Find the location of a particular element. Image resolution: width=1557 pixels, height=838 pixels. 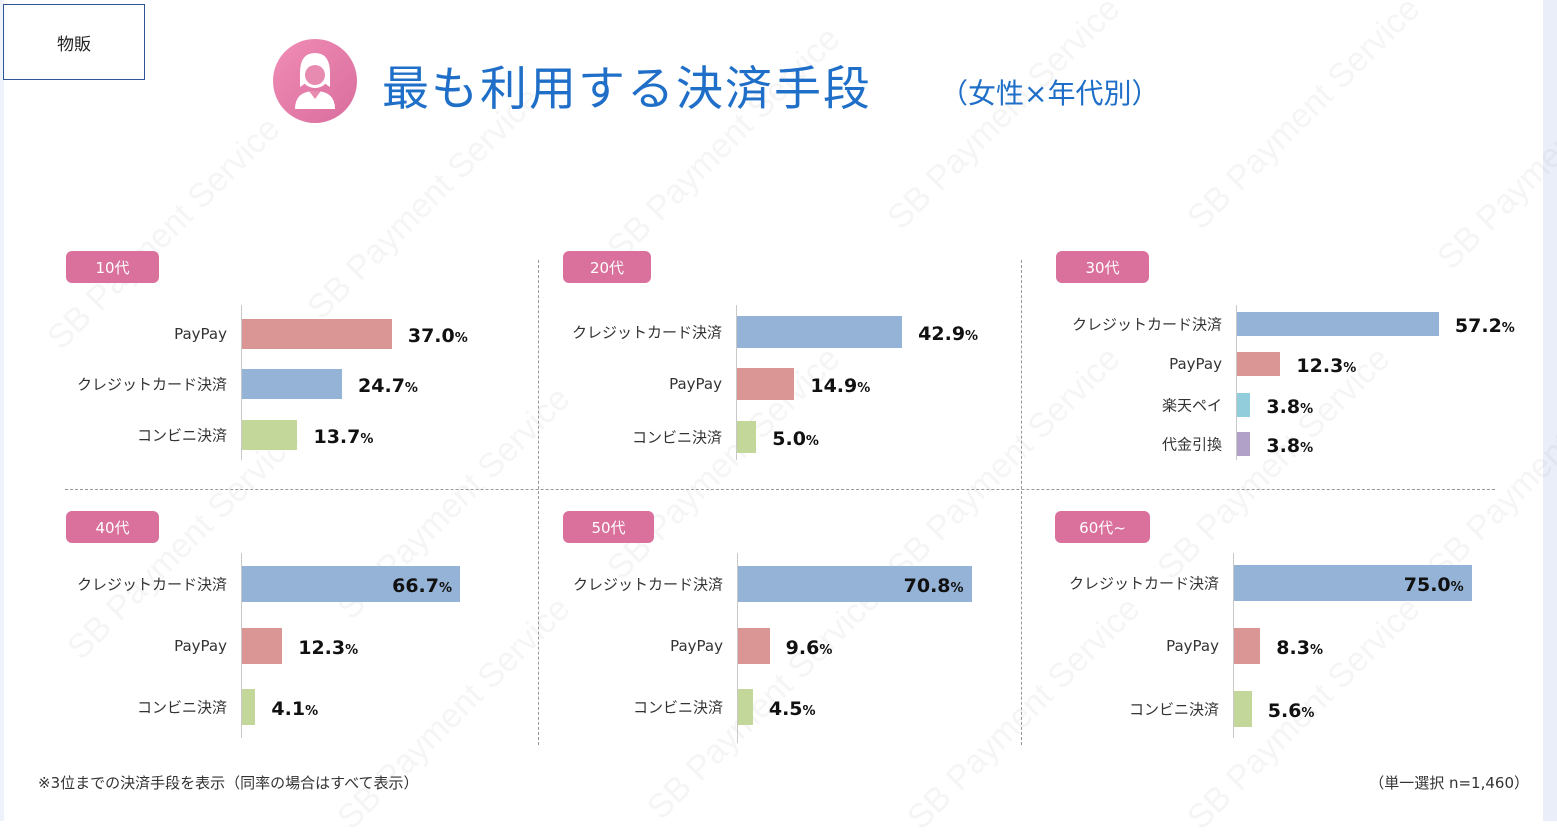

age-badge: 50代 is located at coordinates (608, 527).